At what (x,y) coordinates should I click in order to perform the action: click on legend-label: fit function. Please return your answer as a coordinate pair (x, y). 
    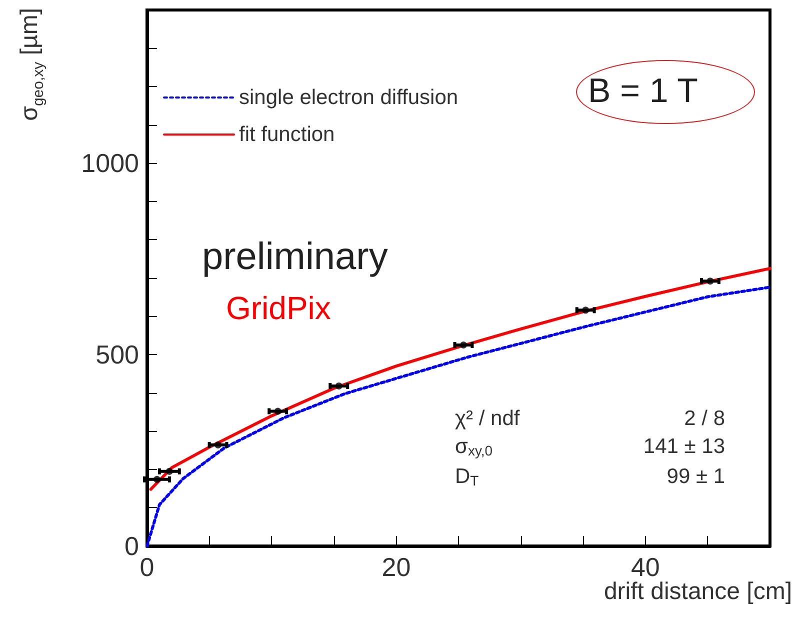
    Looking at the image, I should click on (287, 134).